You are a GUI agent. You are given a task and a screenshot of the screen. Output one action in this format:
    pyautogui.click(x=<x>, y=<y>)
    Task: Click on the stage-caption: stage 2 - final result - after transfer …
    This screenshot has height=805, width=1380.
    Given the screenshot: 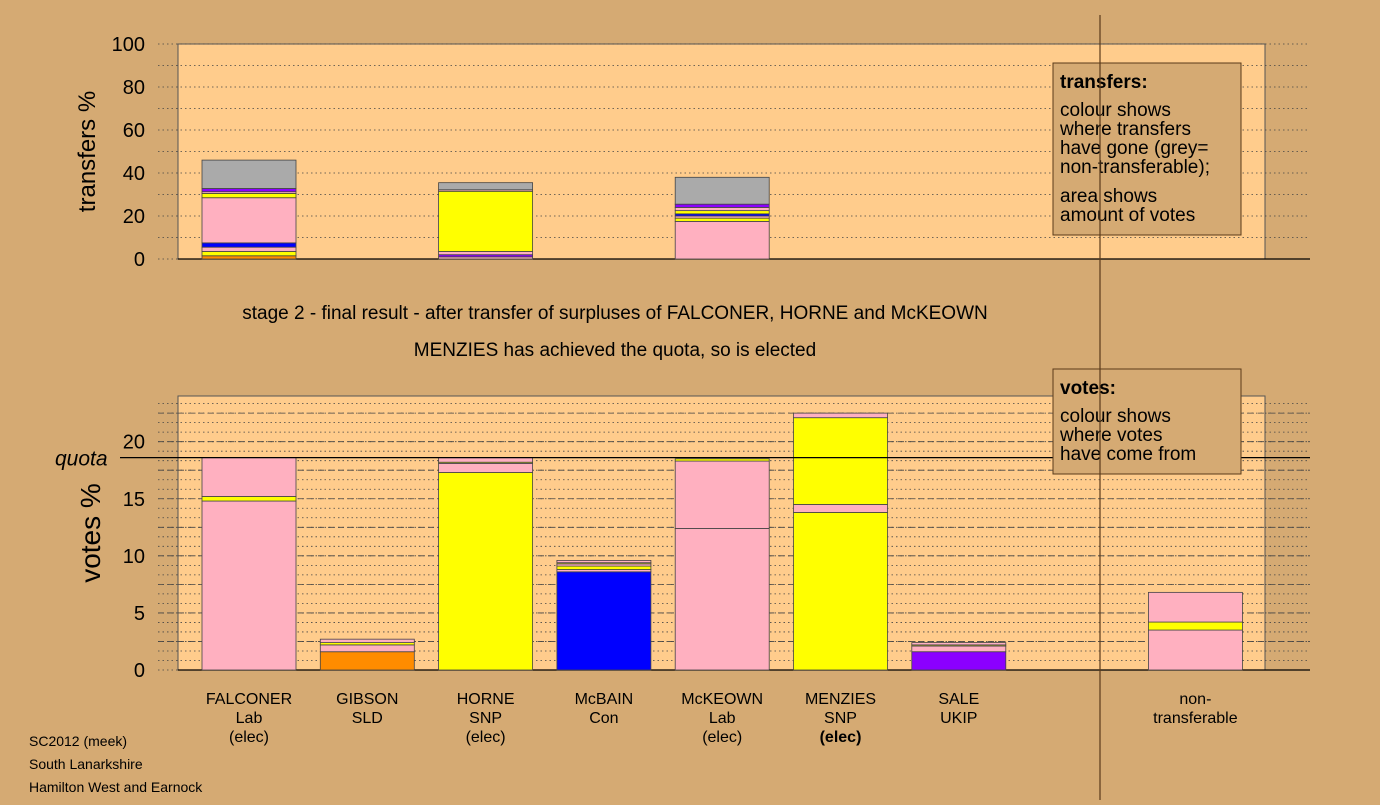 What is the action you would take?
    pyautogui.click(x=614, y=313)
    